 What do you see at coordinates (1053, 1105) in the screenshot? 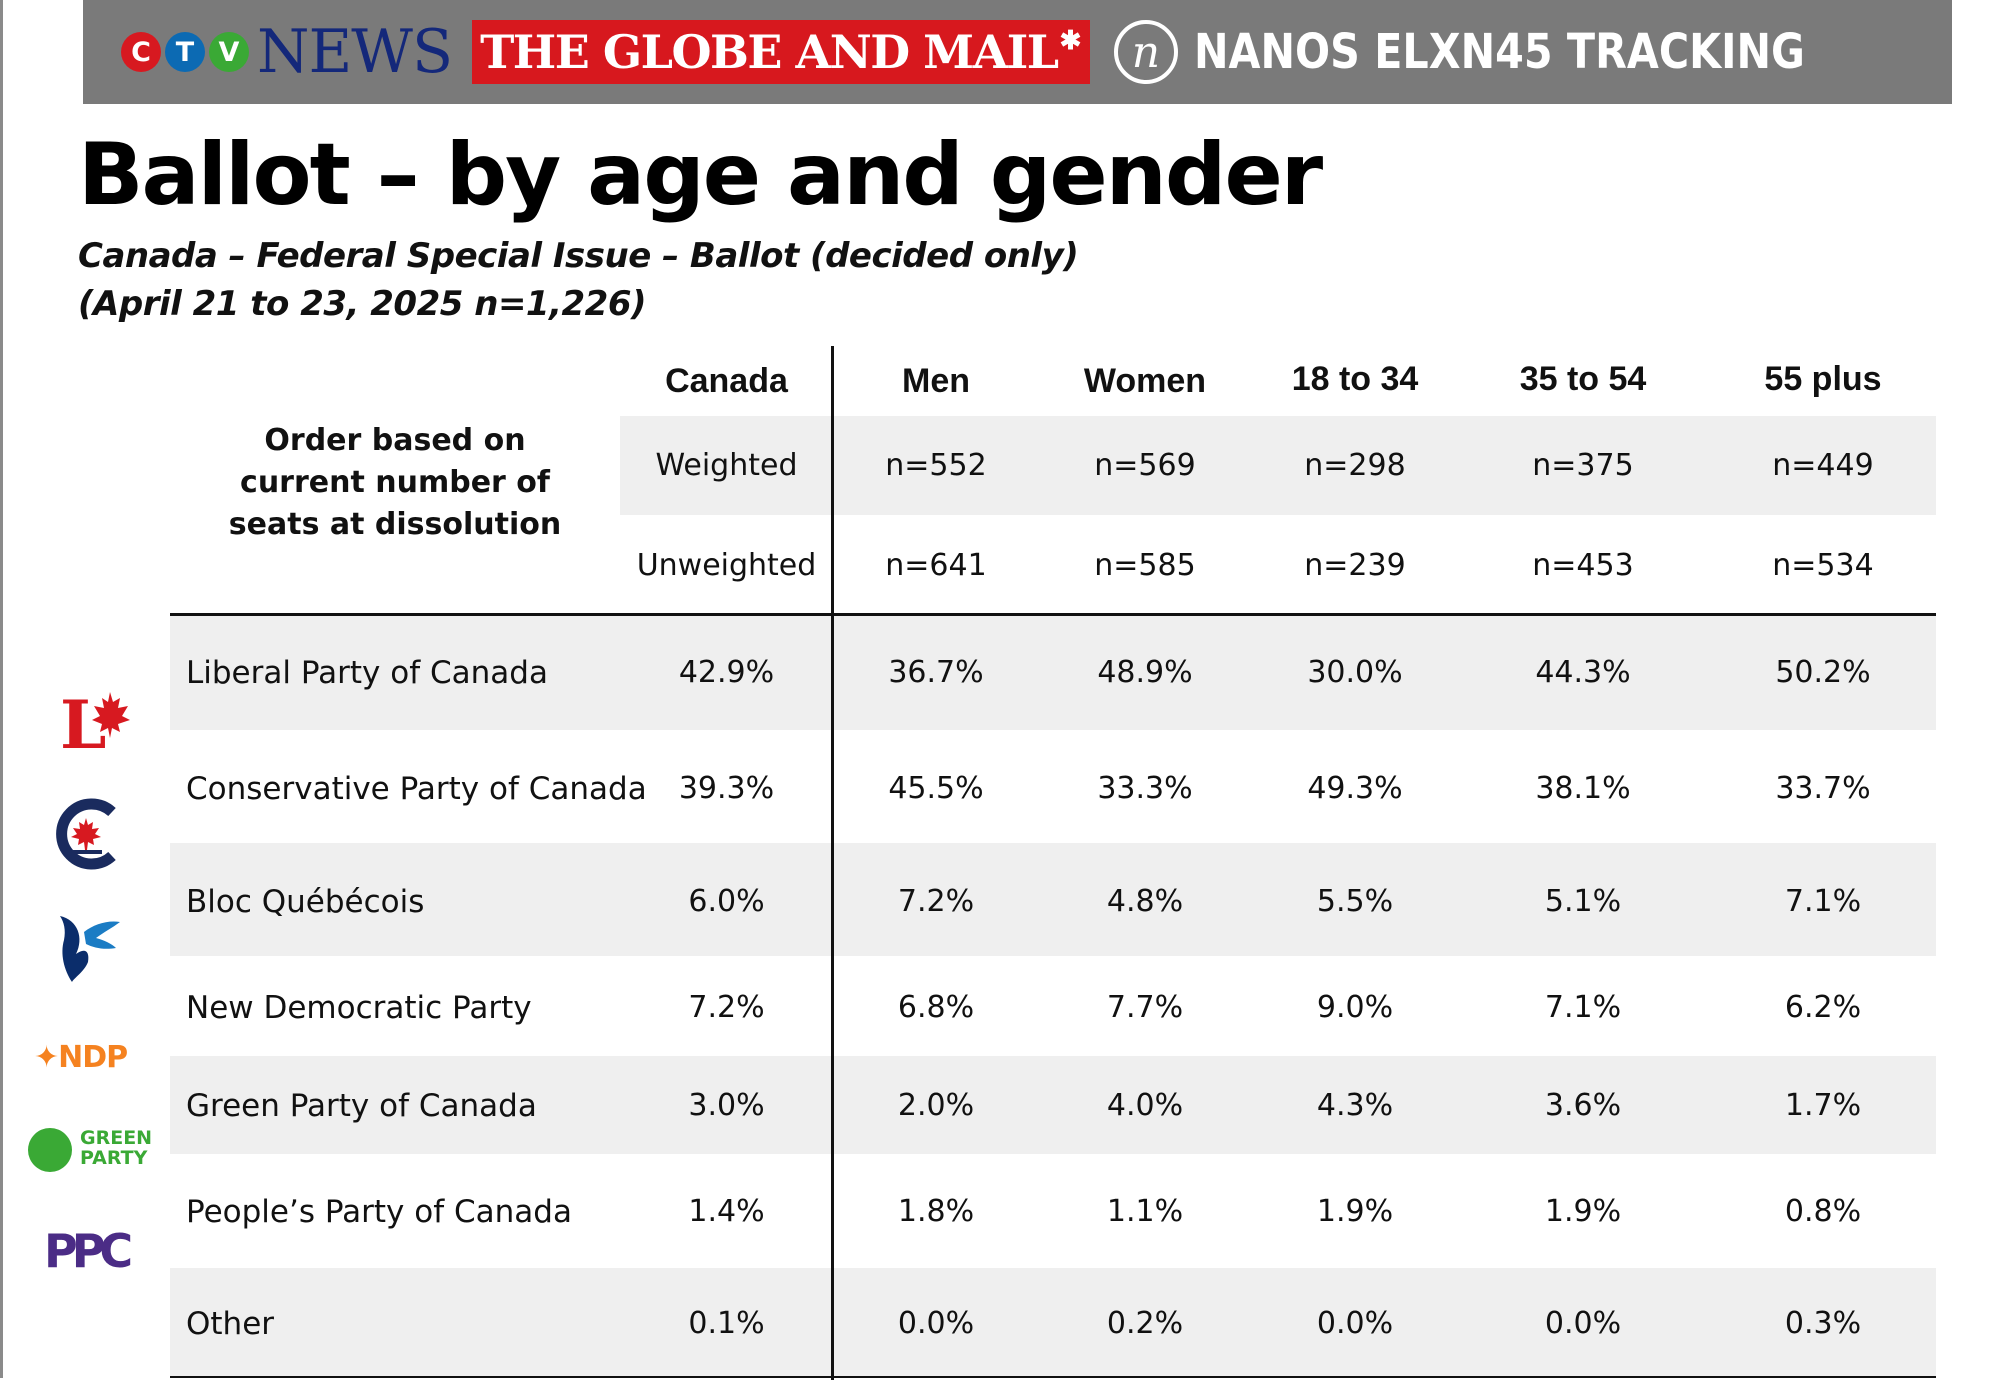
I see `row-shade-green` at bounding box center [1053, 1105].